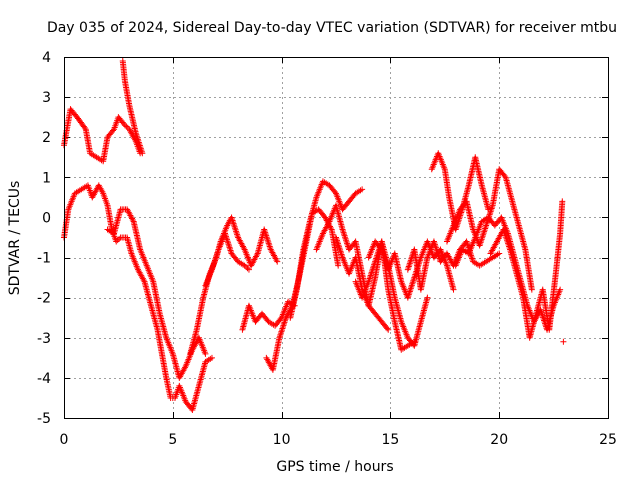  I want to click on x-tick-label: 20, so click(499, 440).